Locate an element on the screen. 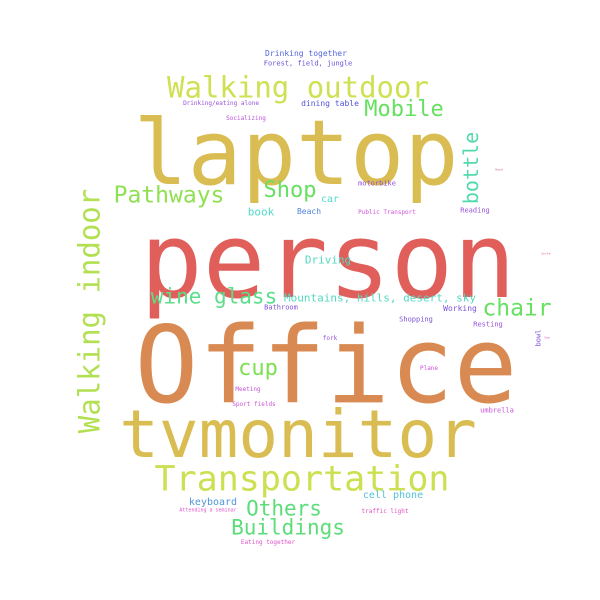 Image resolution: width=600 pixels, height=600 pixels. word-drinking-together: Drinking together is located at coordinates (306, 53).